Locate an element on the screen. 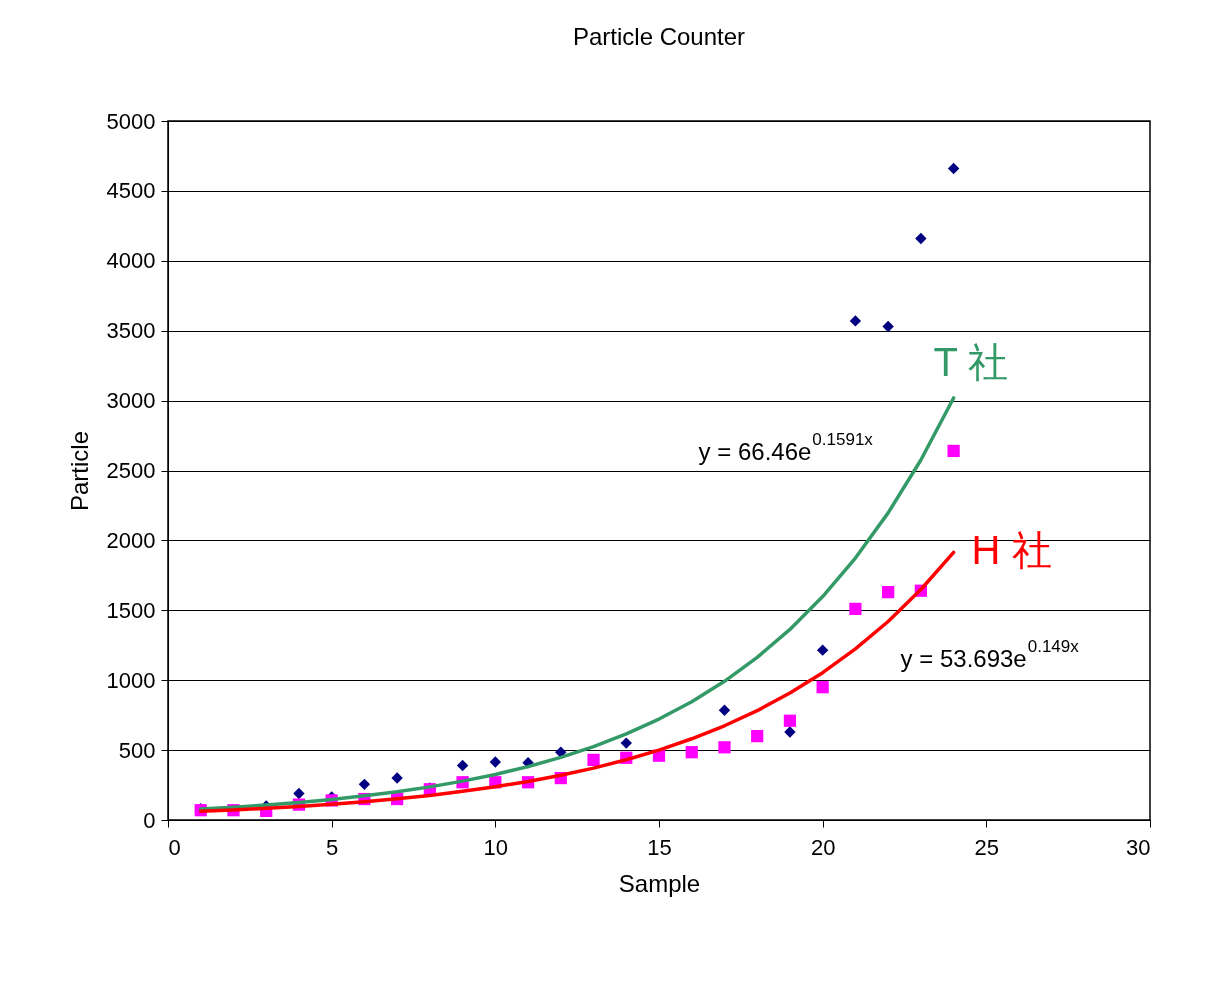  x-tick-label: 15 is located at coordinates (659, 847).